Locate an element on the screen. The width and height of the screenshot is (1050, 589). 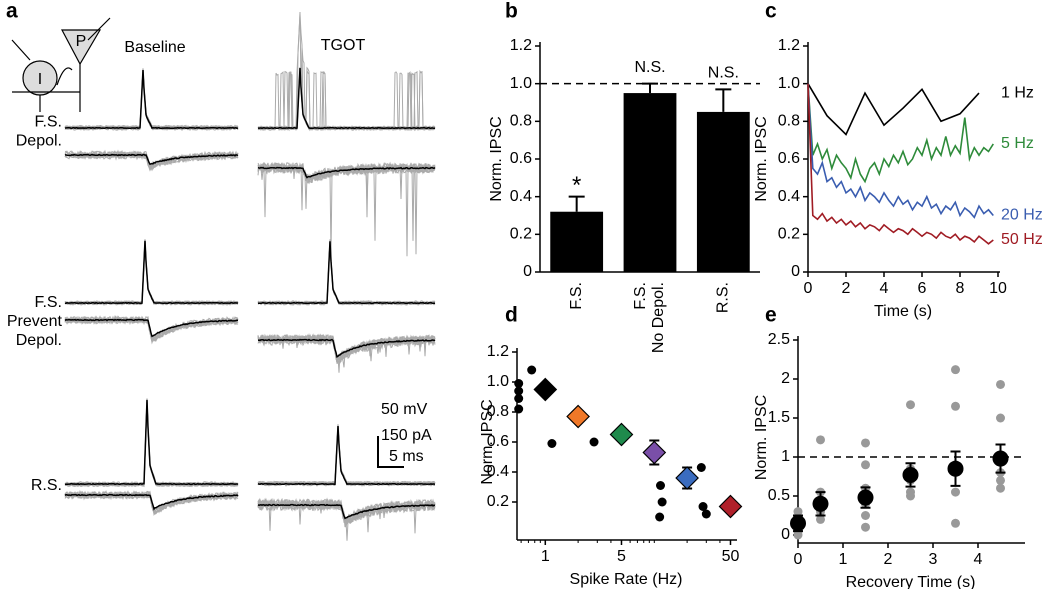
y-tick-label: 1 is located at coordinates (785, 456).